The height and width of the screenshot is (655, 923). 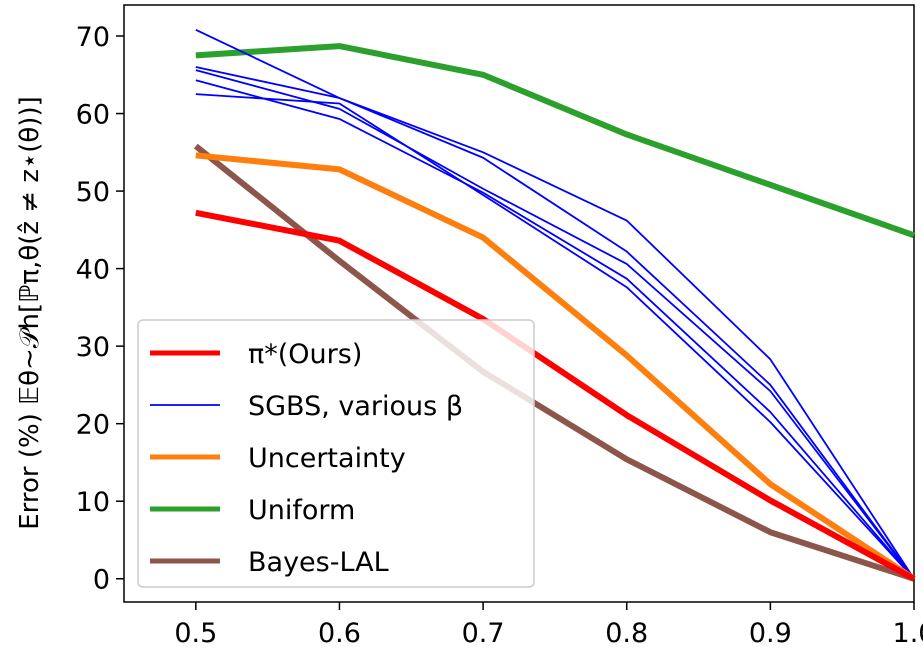 I want to click on legend-label: Bayes-LAL, so click(x=318, y=562).